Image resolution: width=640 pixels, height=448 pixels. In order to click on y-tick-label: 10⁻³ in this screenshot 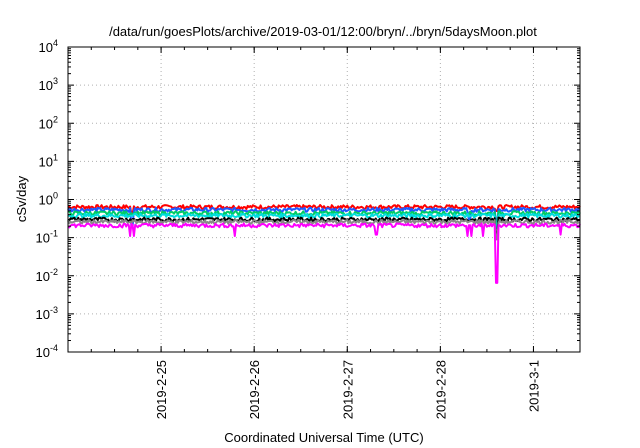, I will do `click(47, 313)`.